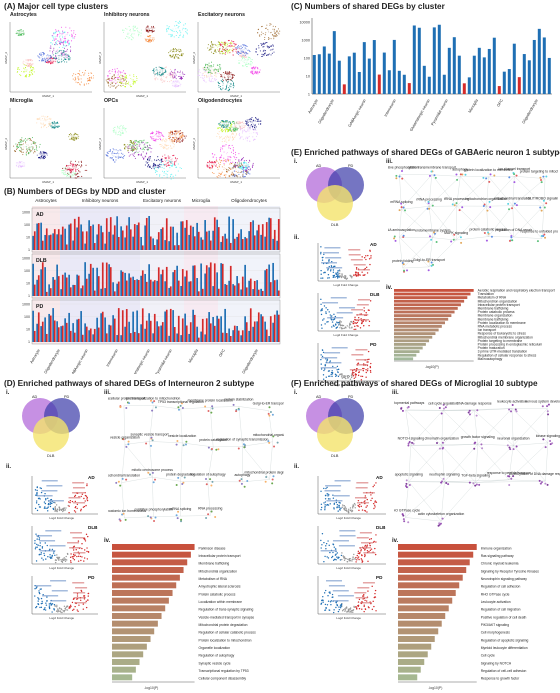  Describe the element at coordinates (228, 633) in the screenshot. I see `enrich-term-11: Regulation of cellular catabolic process` at that location.